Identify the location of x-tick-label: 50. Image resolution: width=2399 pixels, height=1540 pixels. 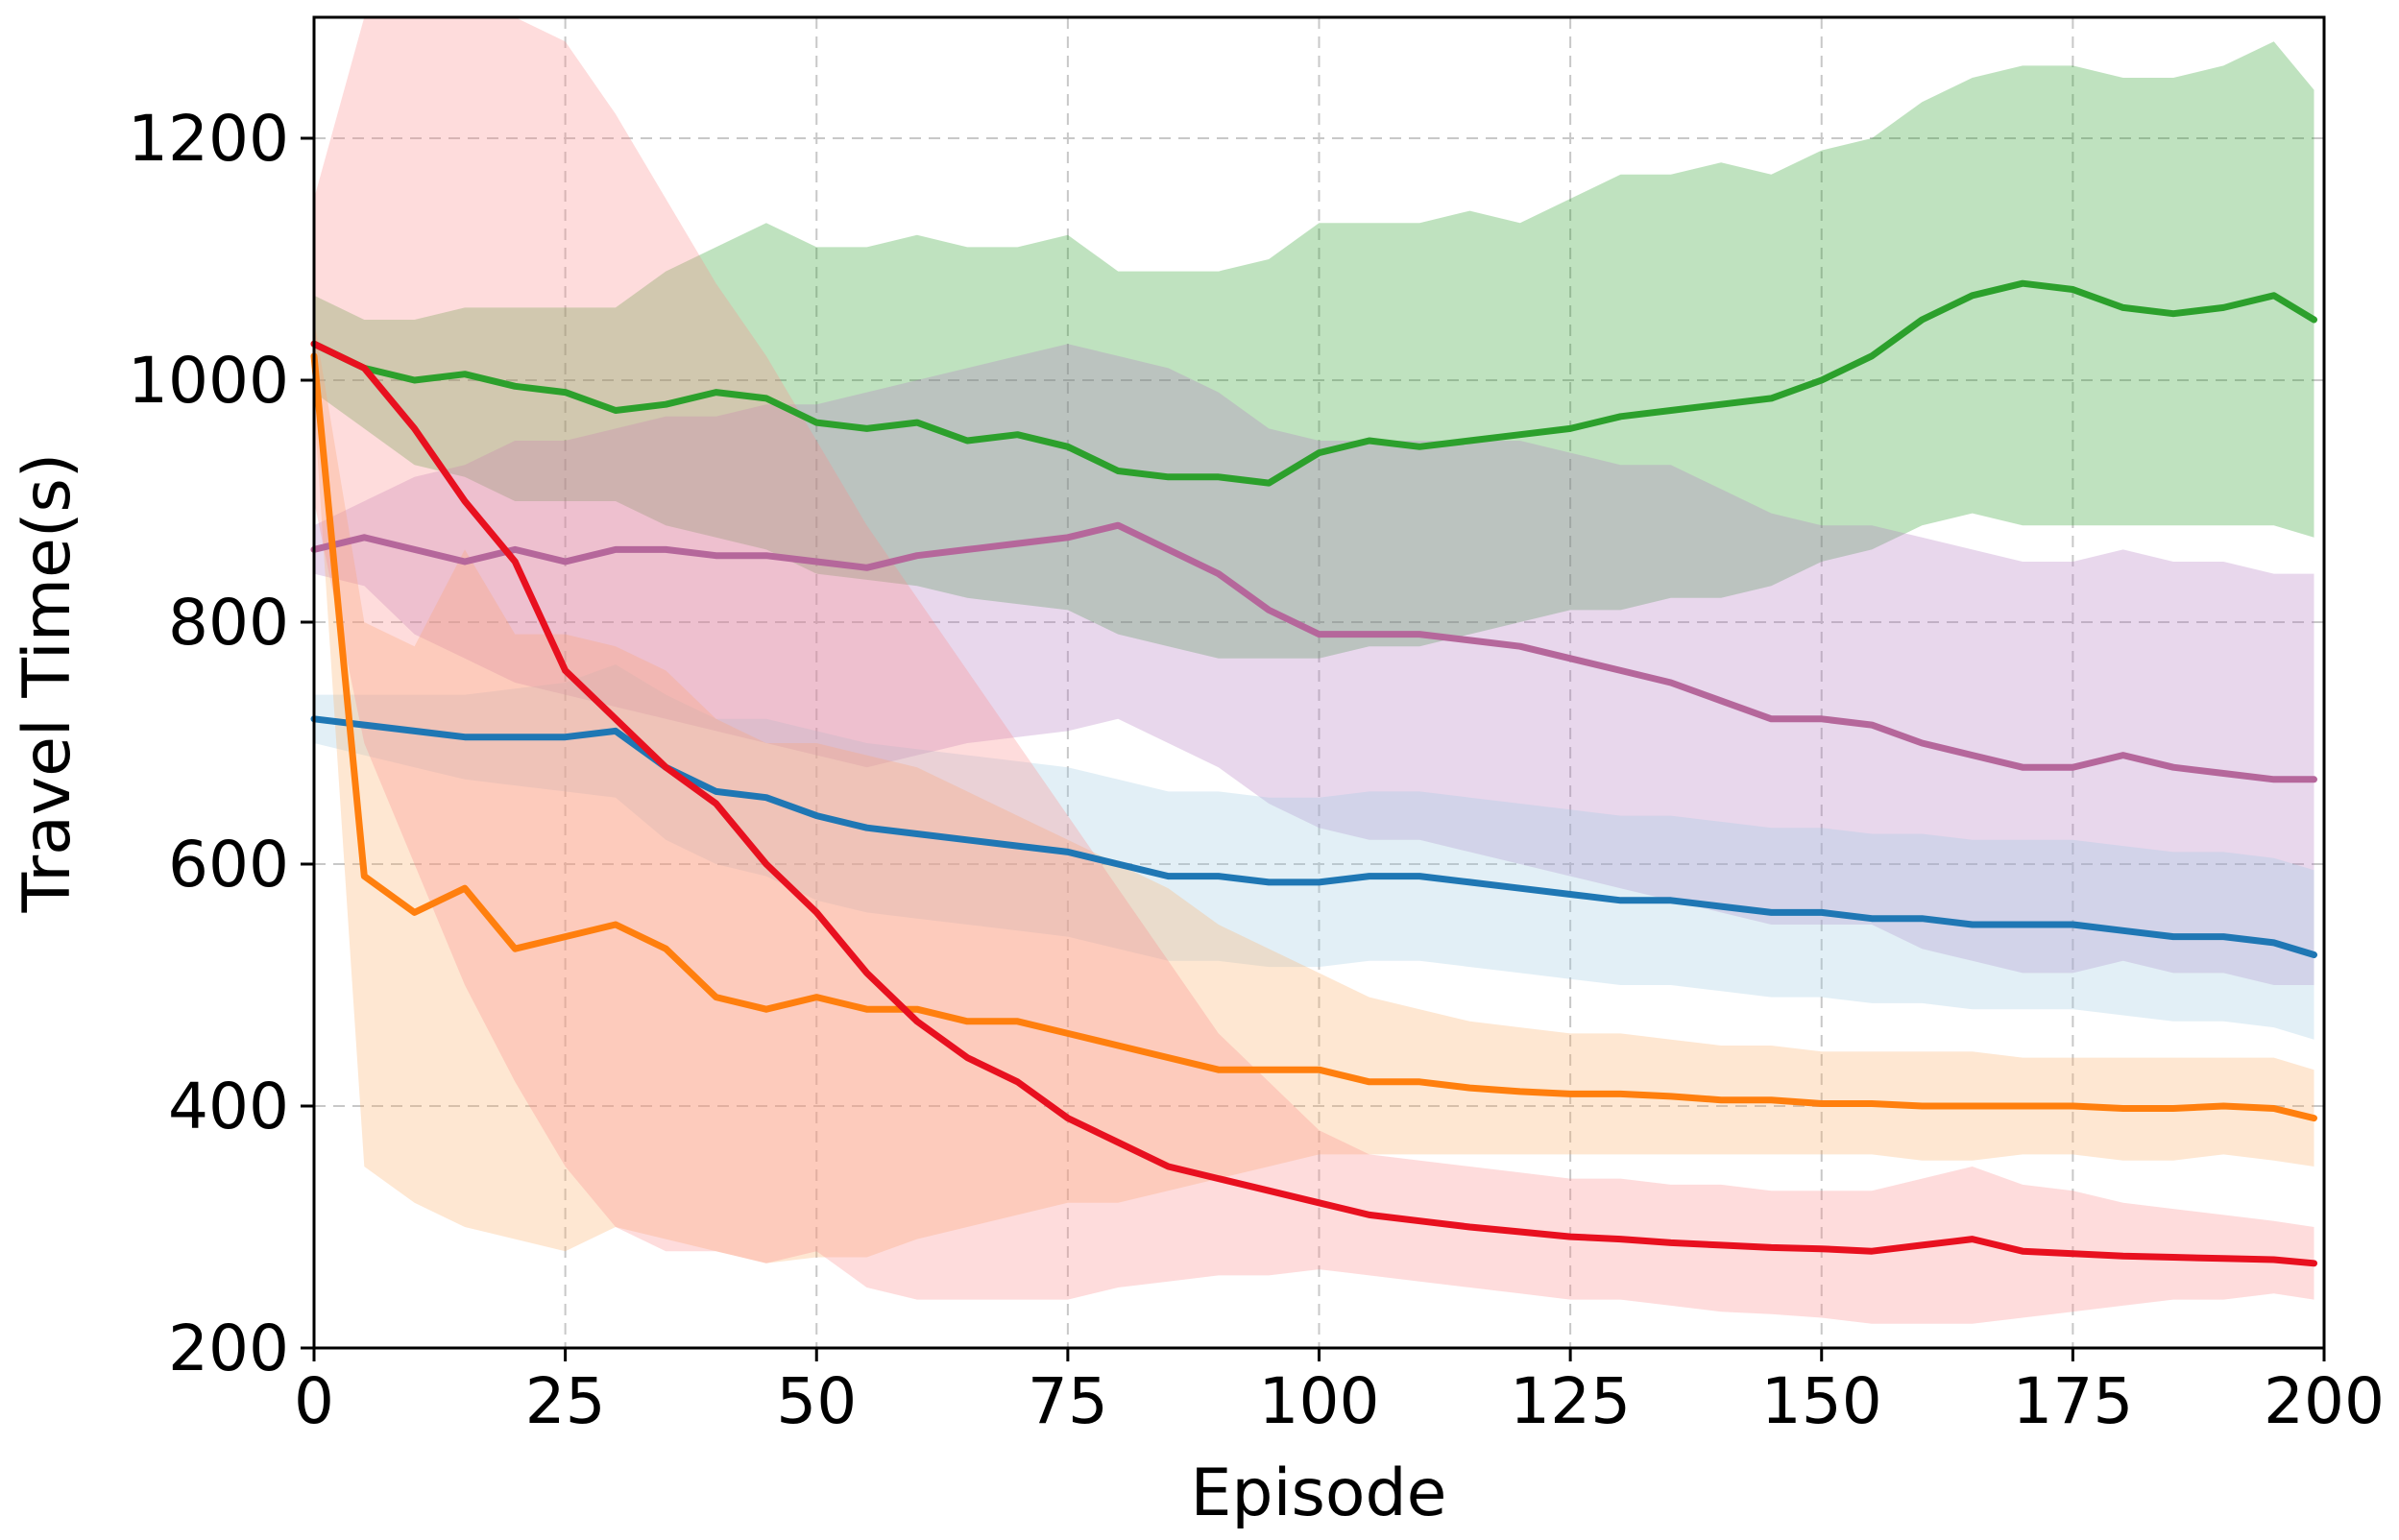
(817, 1401).